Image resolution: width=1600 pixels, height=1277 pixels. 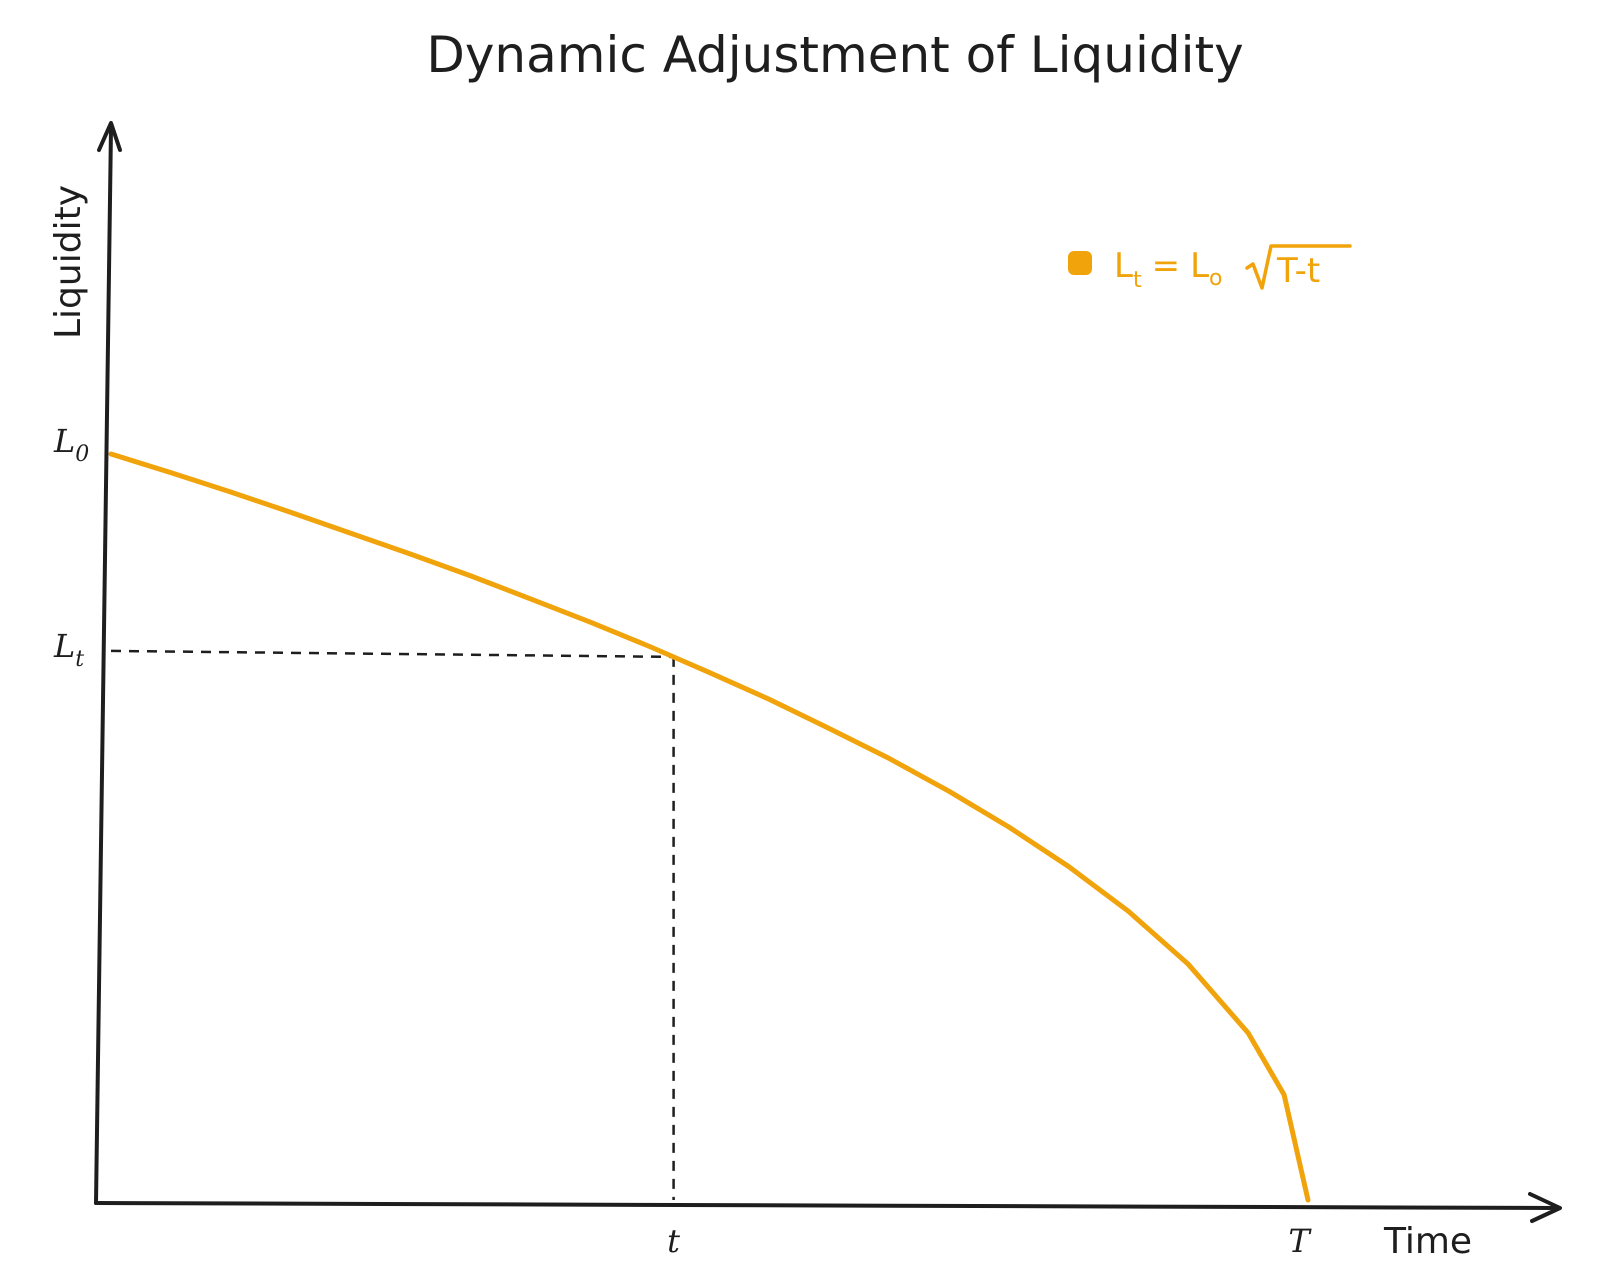 I want to click on svg-text:Lt=Lo: Lt = Lo, so click(x=1168, y=269).